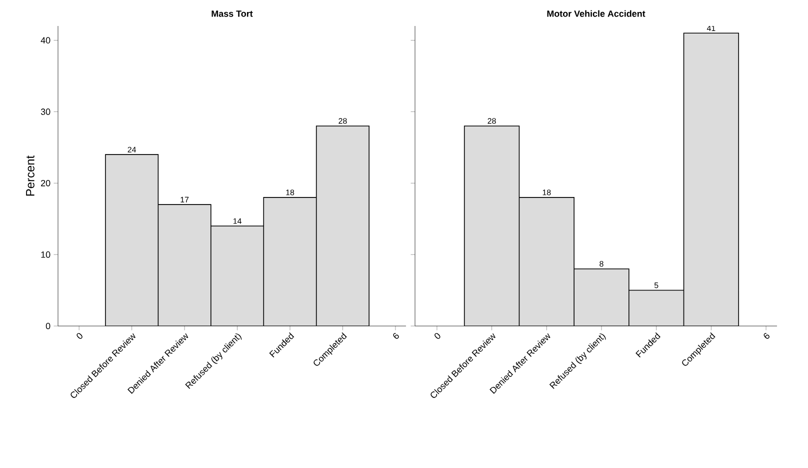  What do you see at coordinates (45, 40) in the screenshot?
I see `y-tick-label: 40` at bounding box center [45, 40].